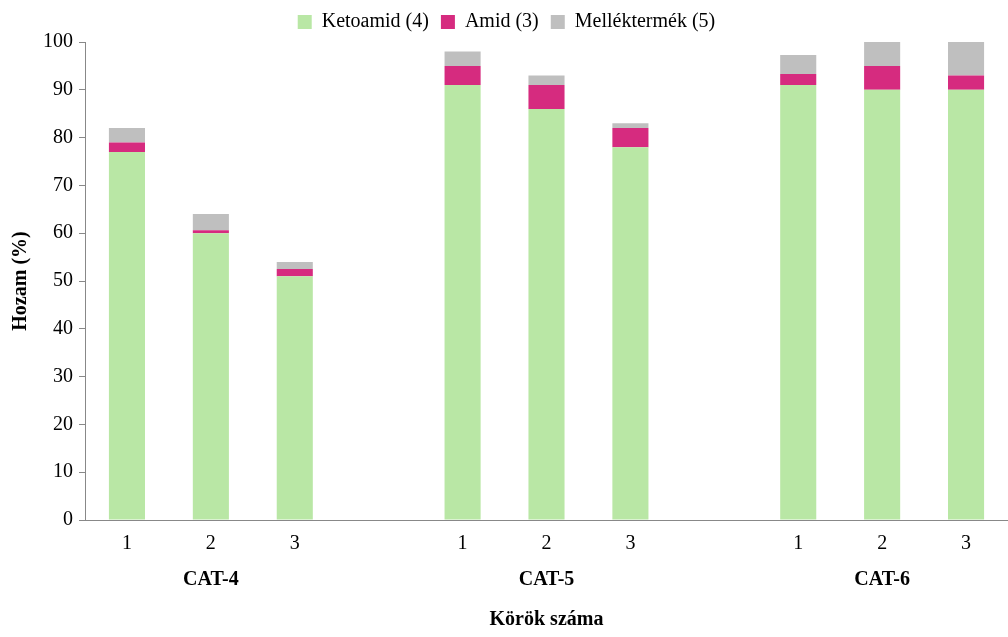 Image resolution: width=1008 pixels, height=637 pixels. I want to click on y-tick-label: 90, so click(63, 88).